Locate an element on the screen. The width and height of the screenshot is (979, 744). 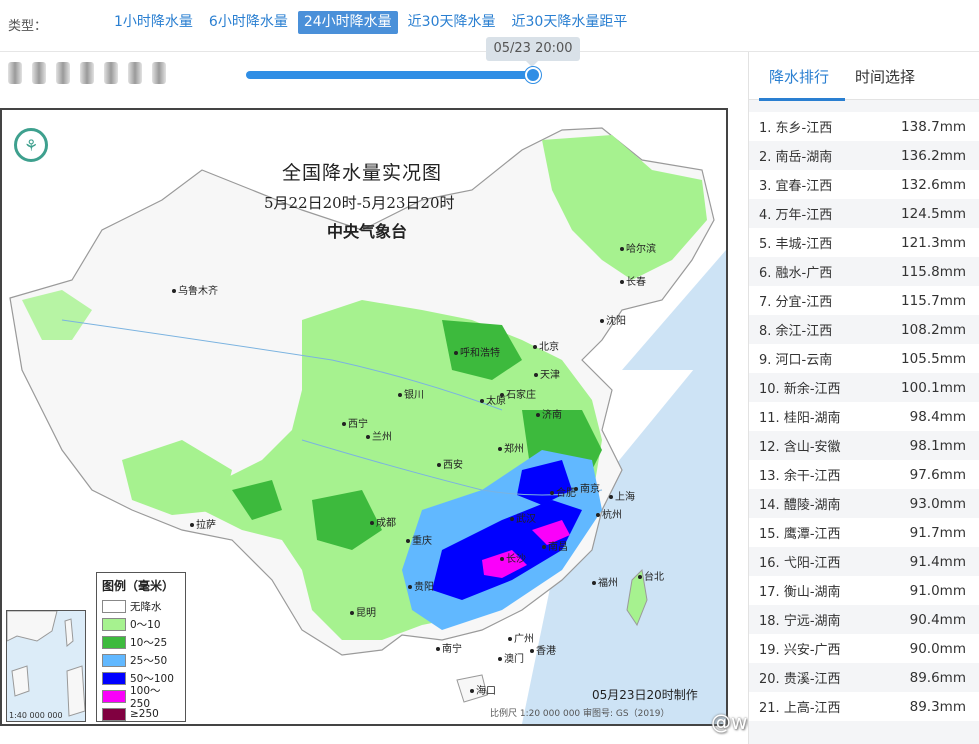
tab-time-select: 时间选择 is located at coordinates (885, 77).